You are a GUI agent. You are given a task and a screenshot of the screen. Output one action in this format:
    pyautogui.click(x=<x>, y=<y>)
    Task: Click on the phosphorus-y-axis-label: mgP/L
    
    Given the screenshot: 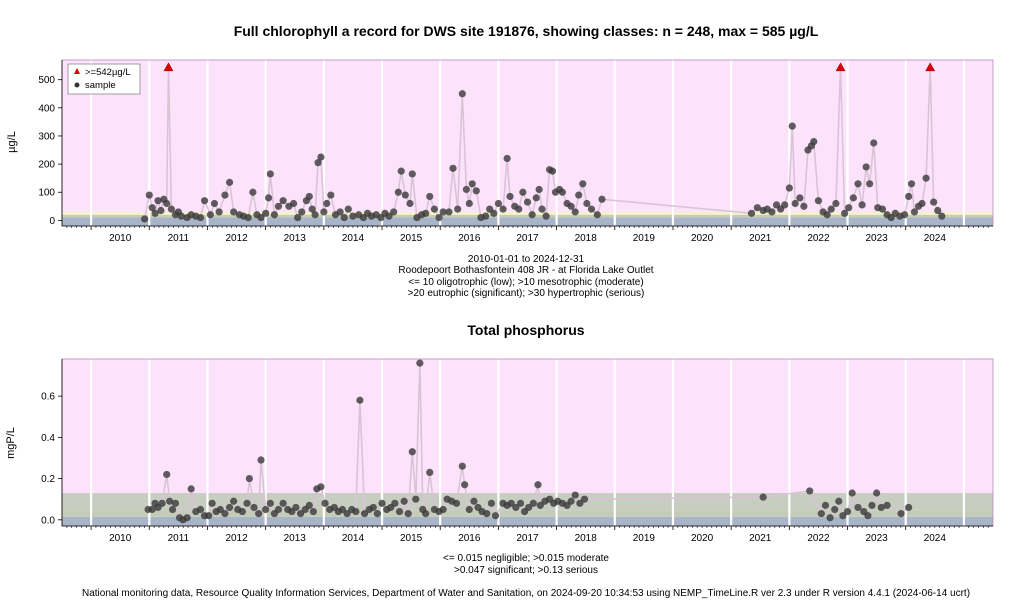 What is the action you would take?
    pyautogui.click(x=11, y=443)
    